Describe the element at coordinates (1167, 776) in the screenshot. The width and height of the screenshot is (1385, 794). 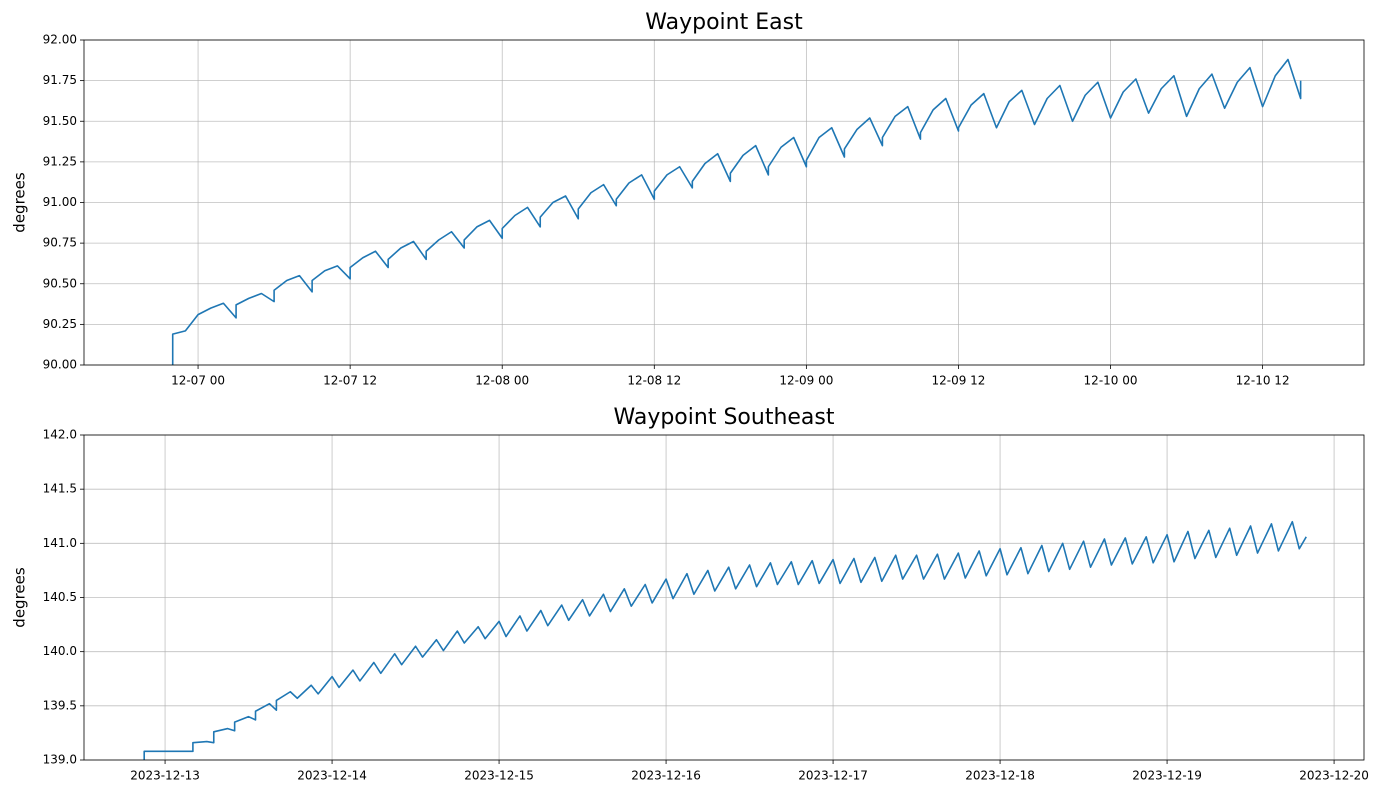
I see `x-tick-label: 2023-12-19` at that location.